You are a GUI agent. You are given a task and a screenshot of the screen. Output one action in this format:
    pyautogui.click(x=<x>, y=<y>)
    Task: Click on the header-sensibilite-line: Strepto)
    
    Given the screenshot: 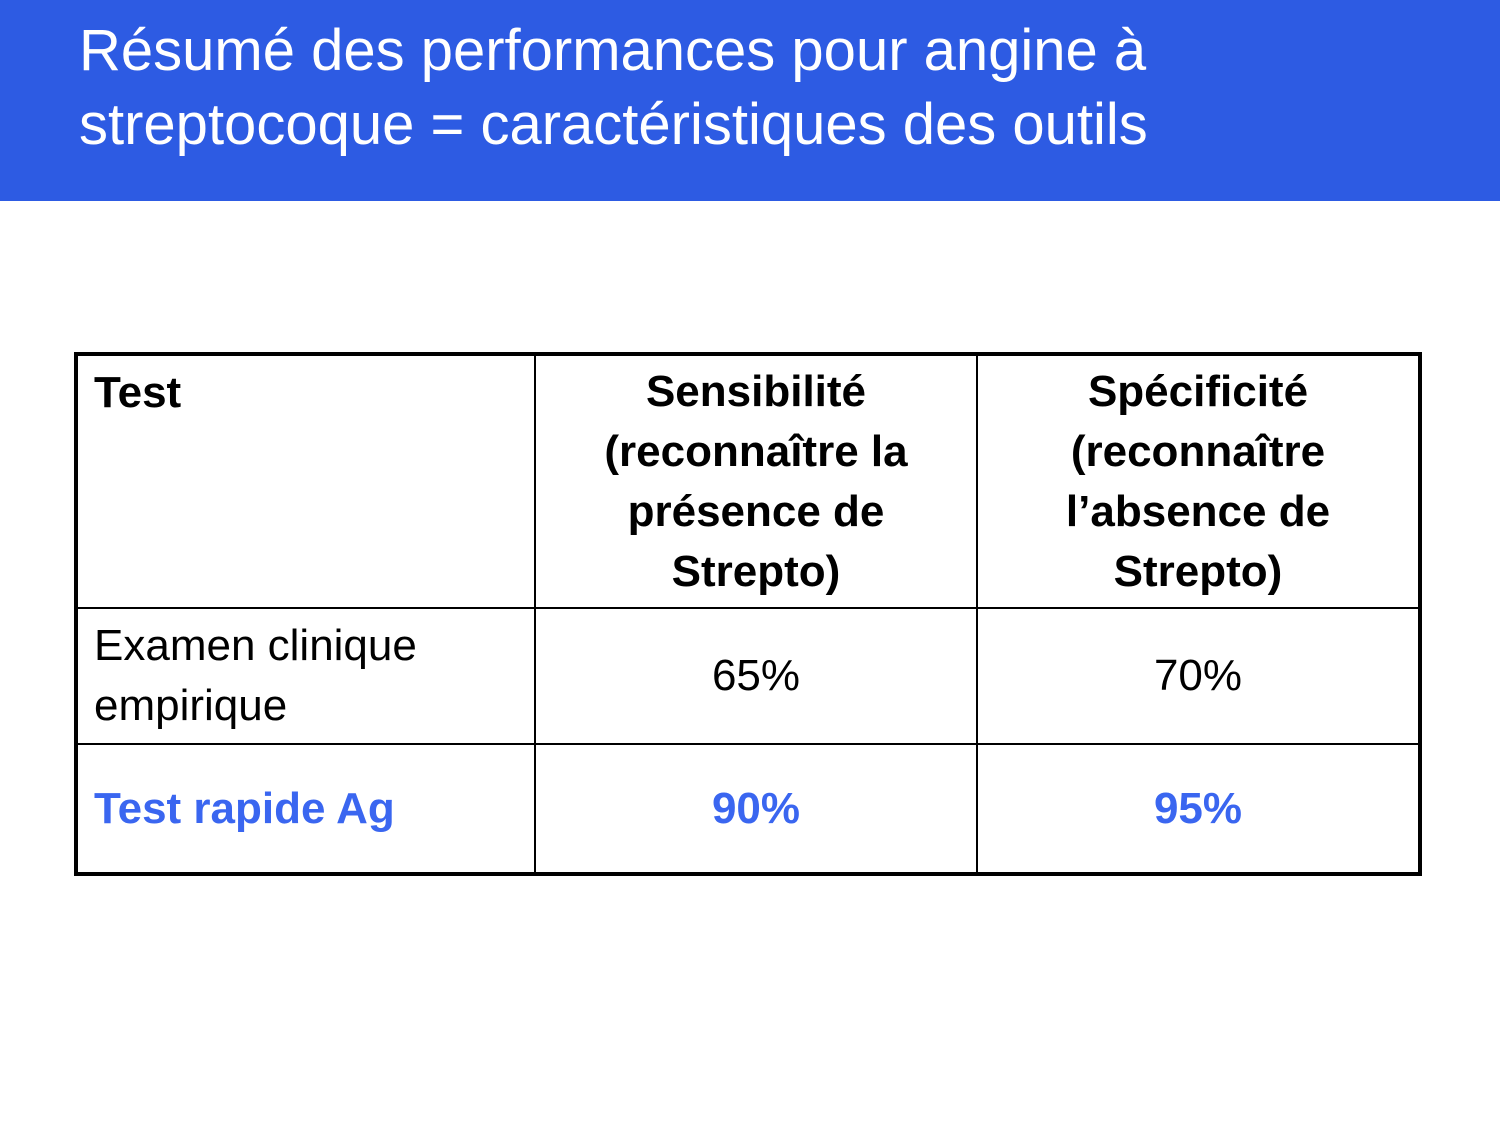 What is the action you would take?
    pyautogui.click(x=756, y=571)
    